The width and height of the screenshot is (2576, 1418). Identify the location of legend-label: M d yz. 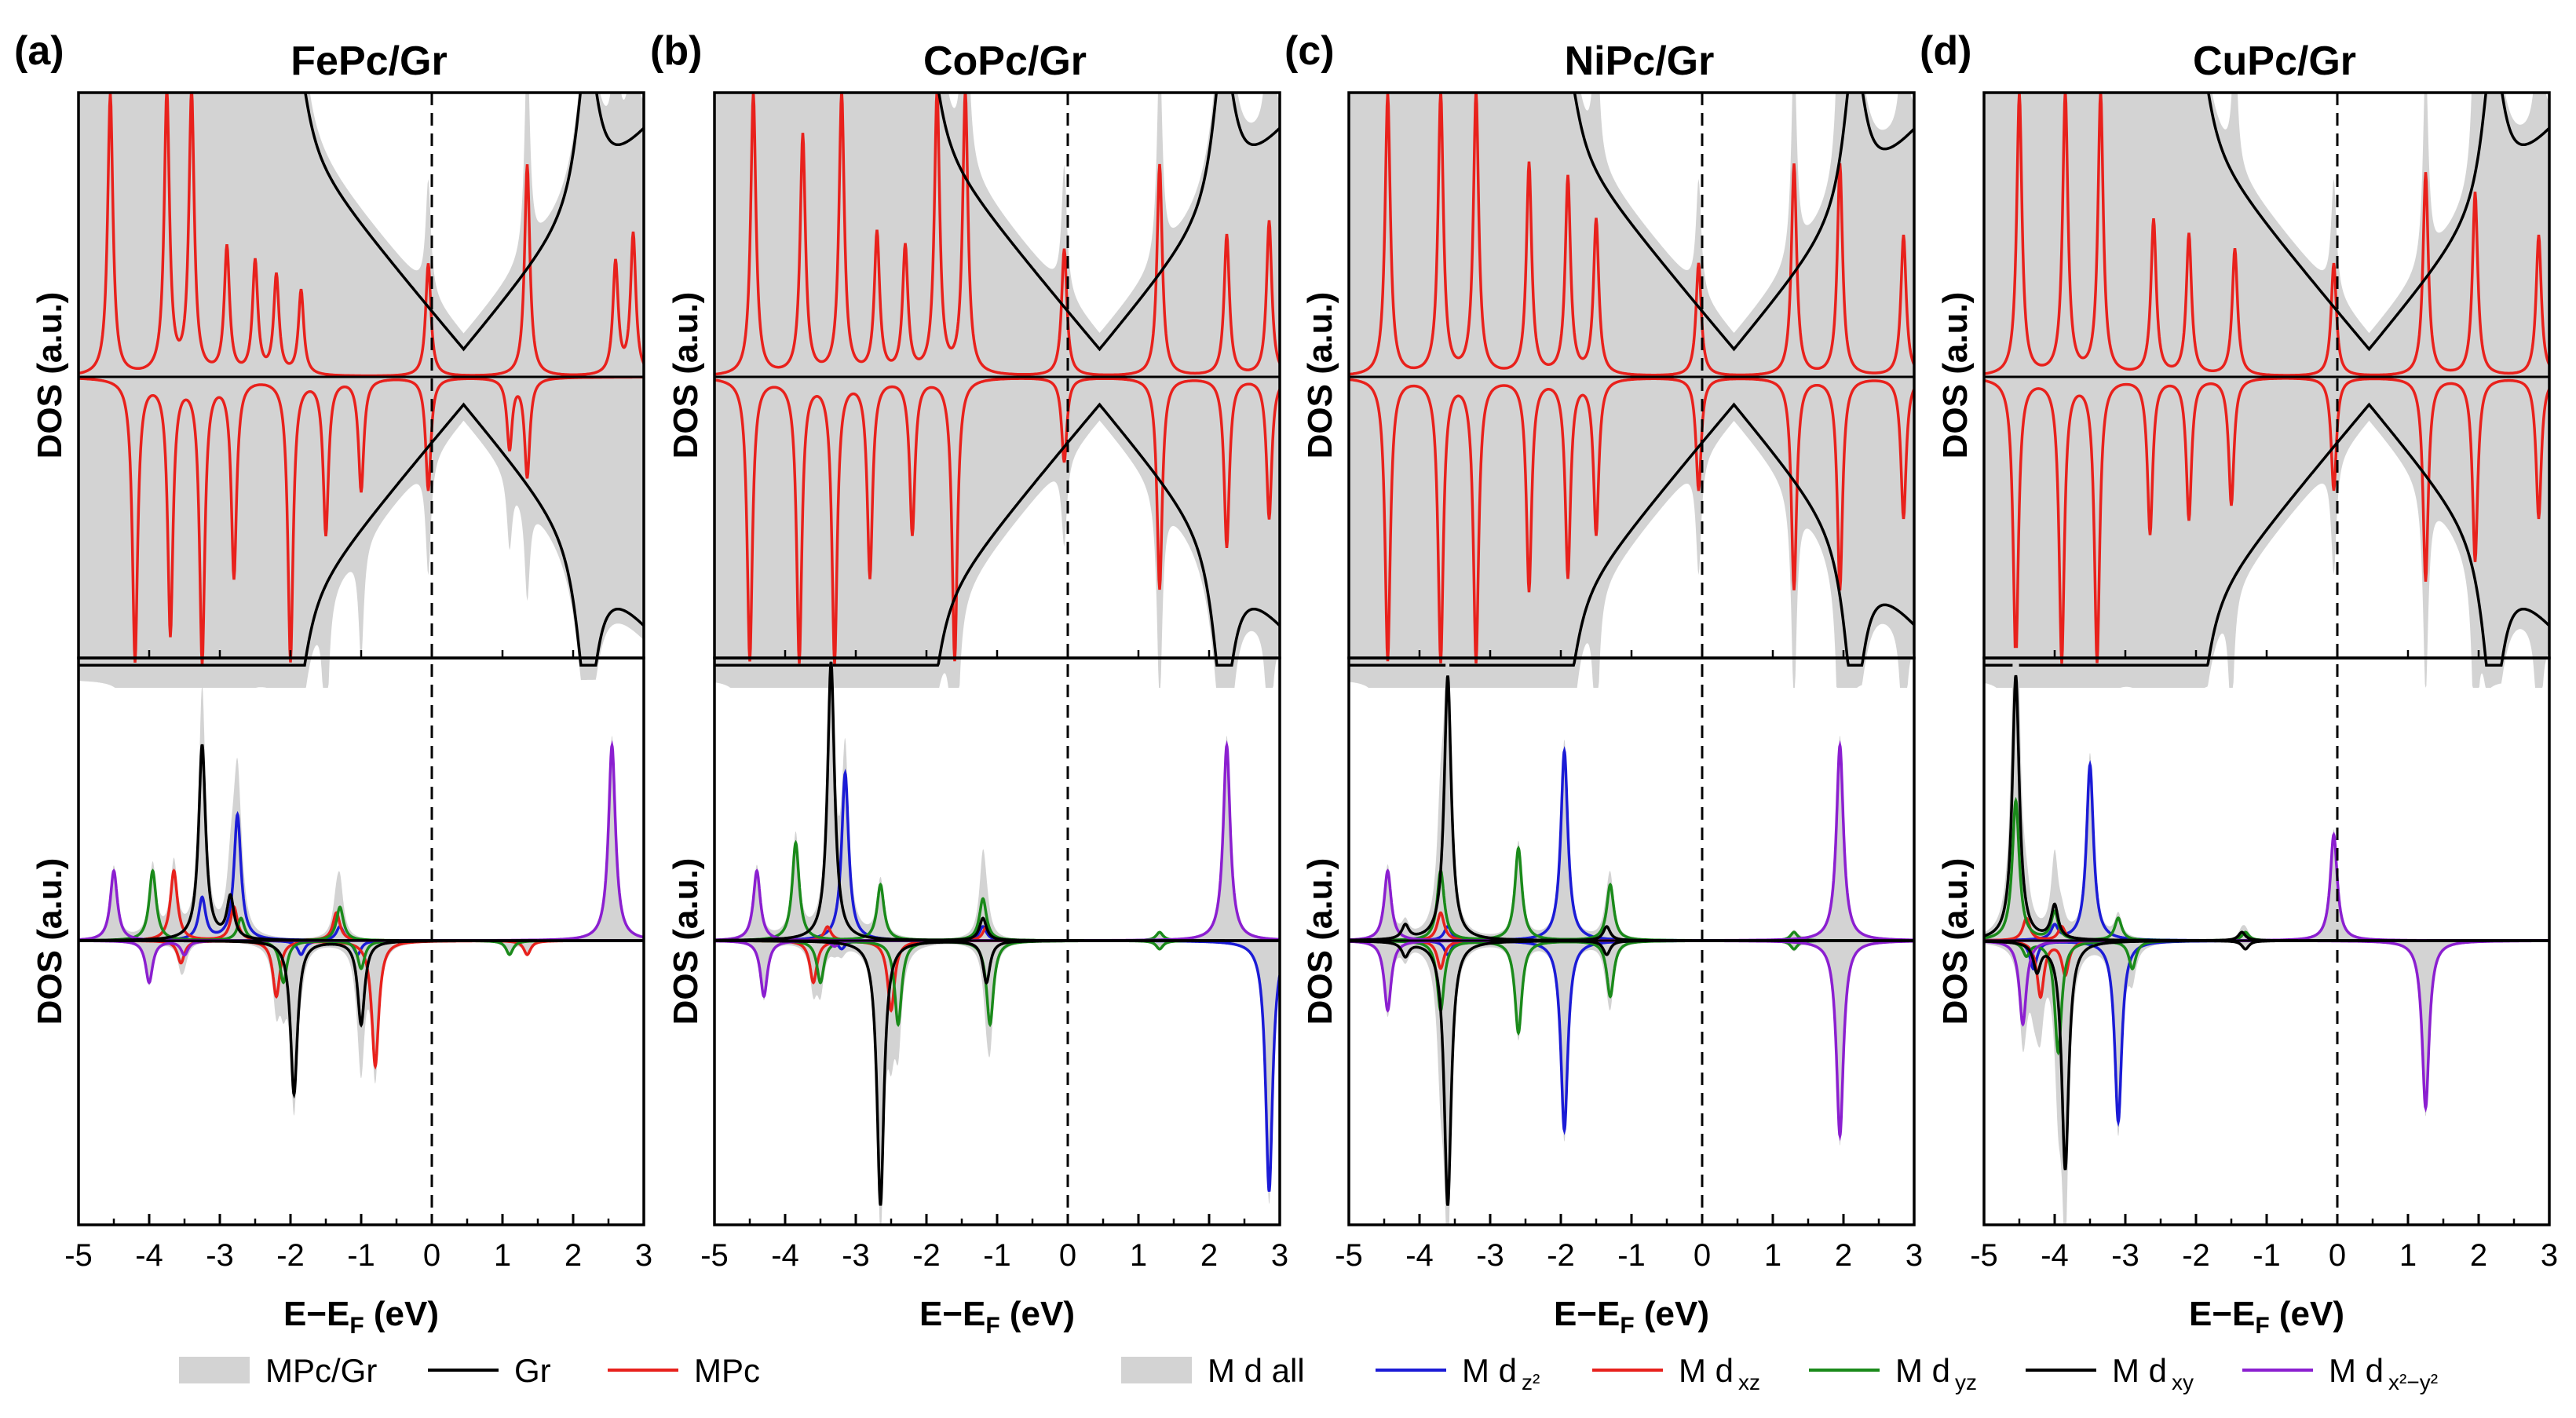
(1936, 1373).